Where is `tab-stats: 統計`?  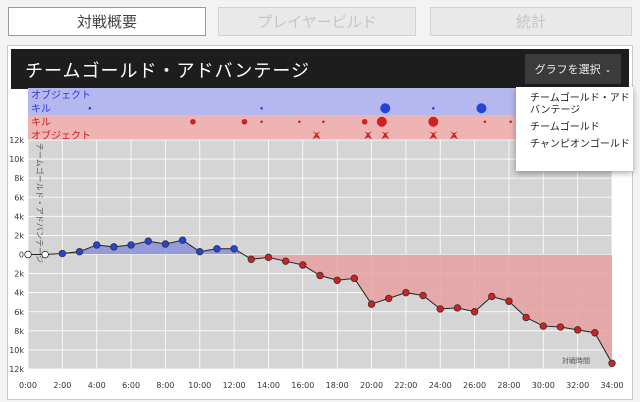
tab-stats: 統計 is located at coordinates (531, 21).